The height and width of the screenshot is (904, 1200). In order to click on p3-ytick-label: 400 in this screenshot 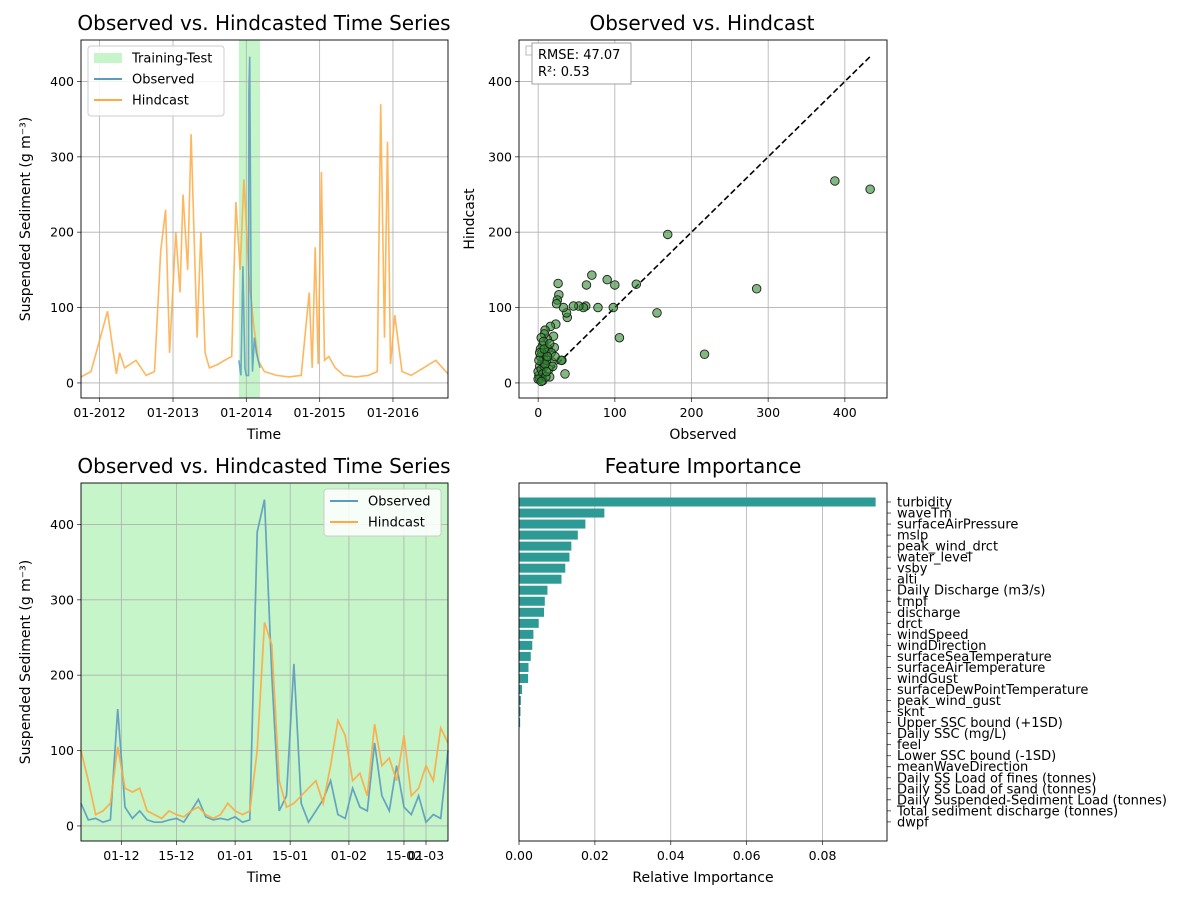, I will do `click(62, 524)`.